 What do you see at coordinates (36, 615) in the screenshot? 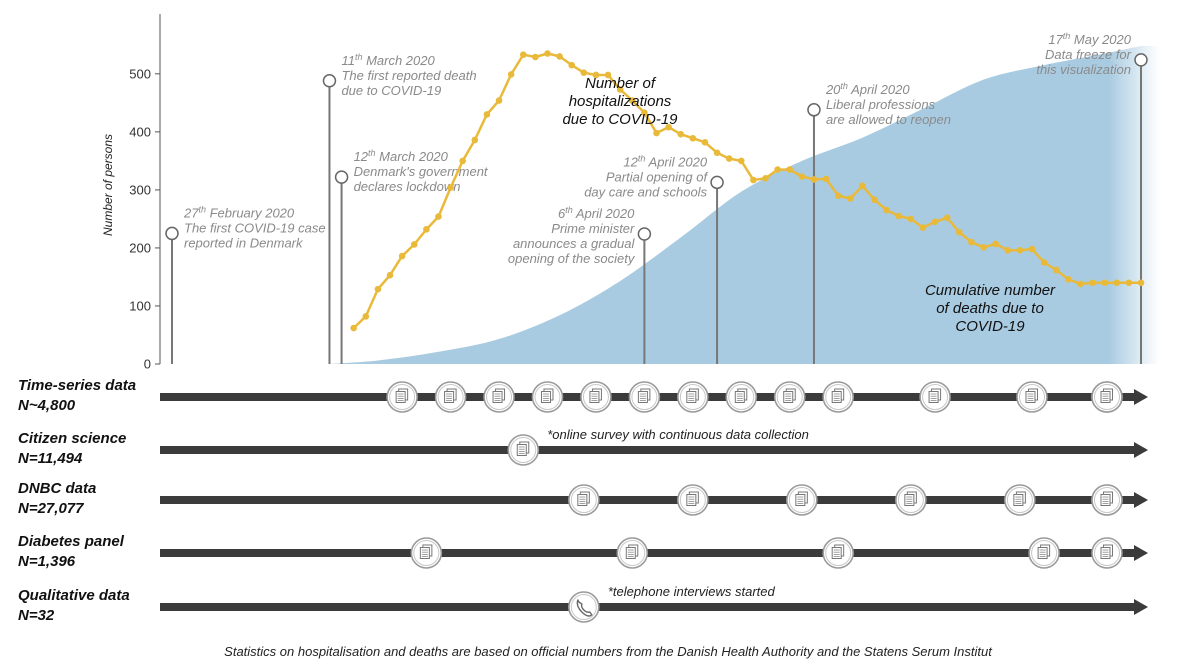
I see `timeline-sample-size: N=32` at bounding box center [36, 615].